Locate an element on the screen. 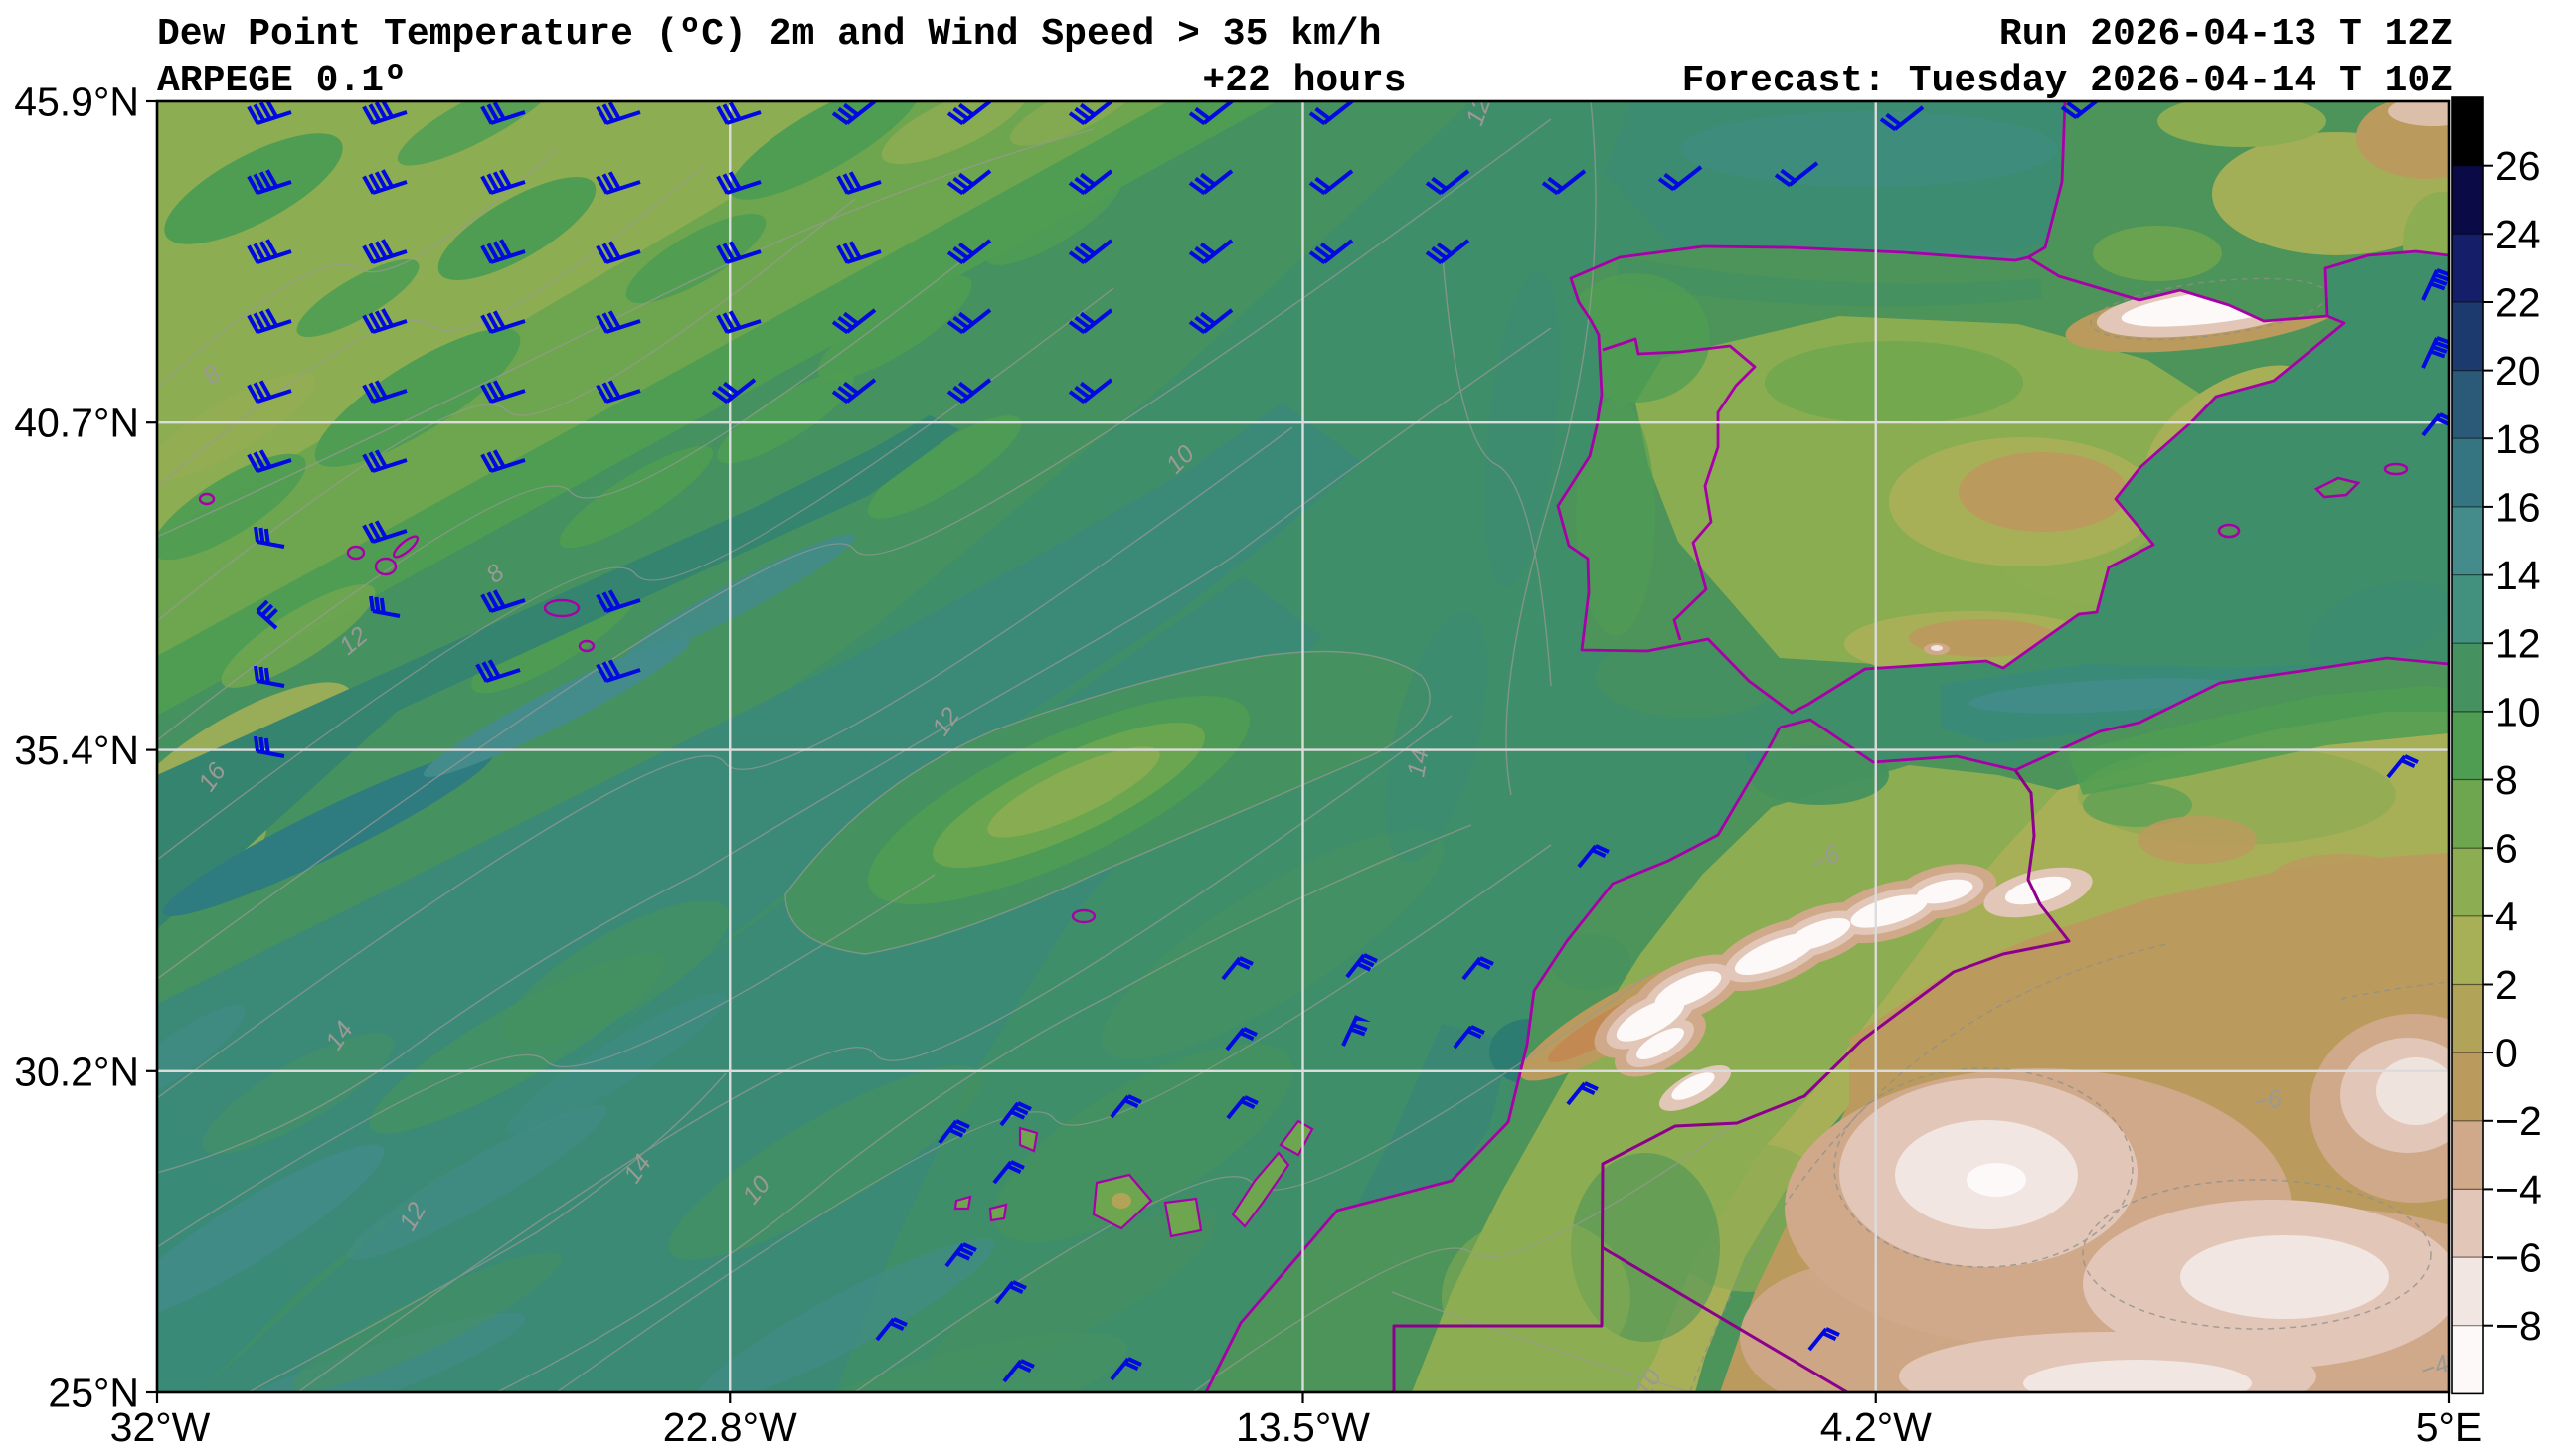  svg-text: 26 is located at coordinates (2518, 166).